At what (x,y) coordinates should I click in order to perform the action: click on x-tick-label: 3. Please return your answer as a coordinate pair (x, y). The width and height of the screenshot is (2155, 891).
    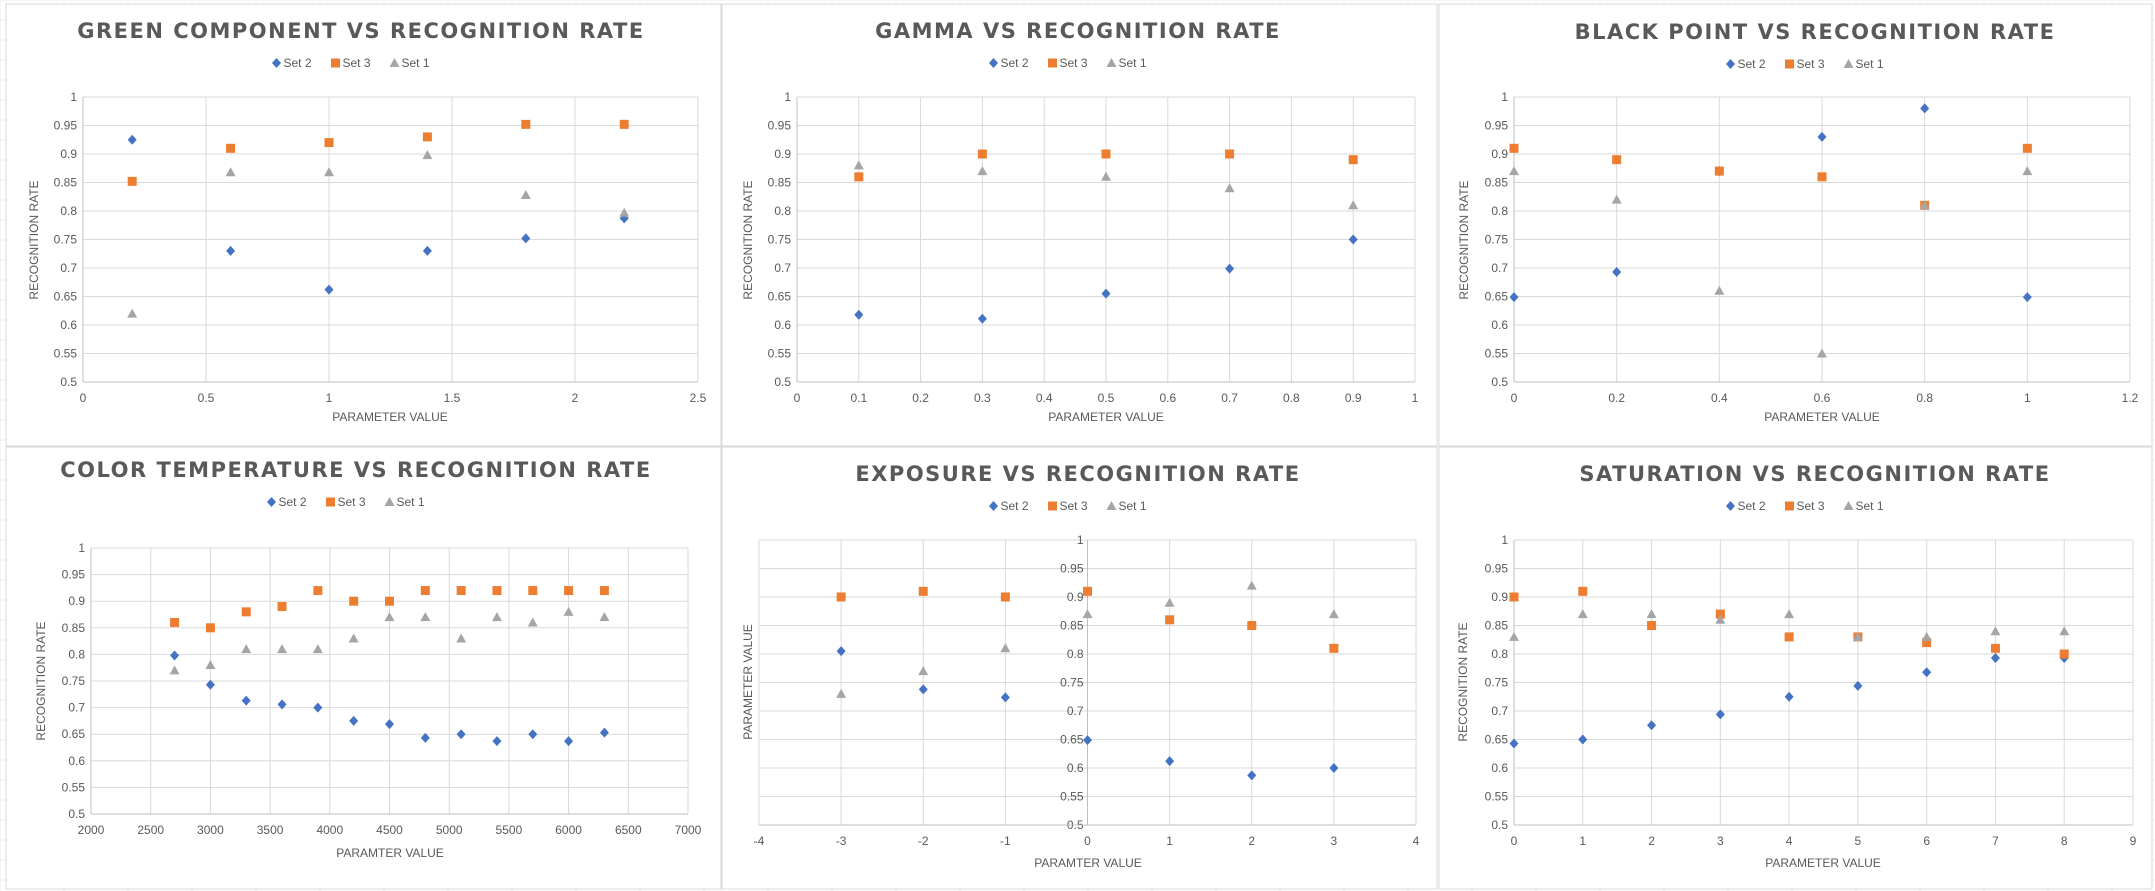
    Looking at the image, I should click on (1720, 841).